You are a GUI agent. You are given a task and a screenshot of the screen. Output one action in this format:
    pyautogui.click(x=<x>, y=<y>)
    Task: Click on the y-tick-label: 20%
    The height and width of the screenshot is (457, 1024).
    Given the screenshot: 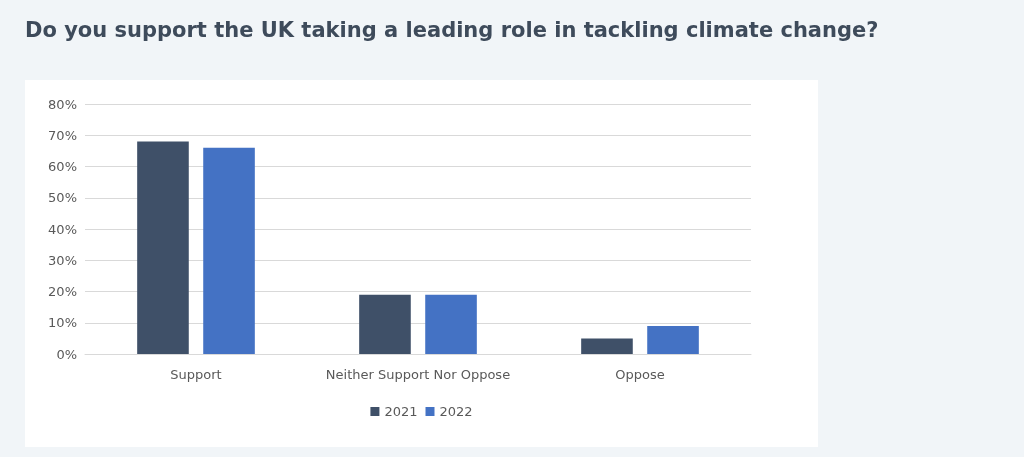 What is the action you would take?
    pyautogui.click(x=62, y=291)
    